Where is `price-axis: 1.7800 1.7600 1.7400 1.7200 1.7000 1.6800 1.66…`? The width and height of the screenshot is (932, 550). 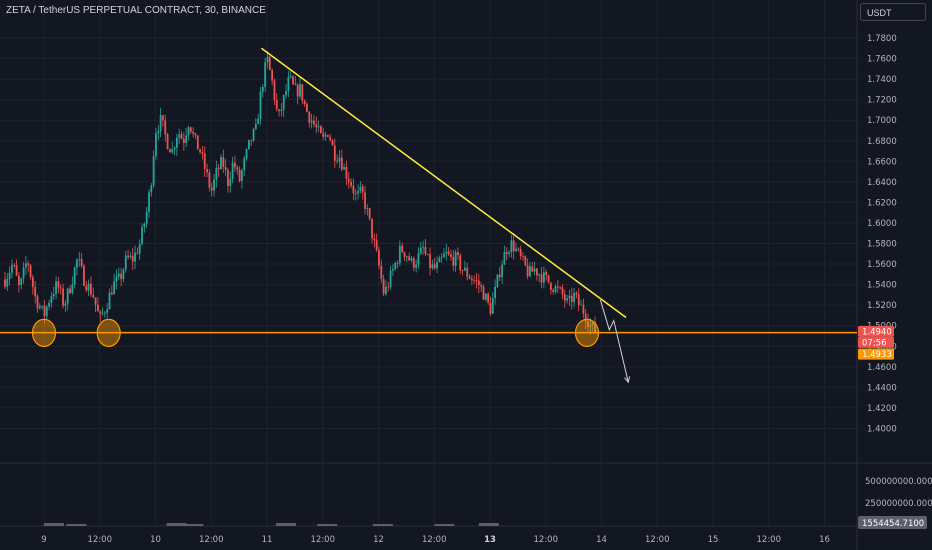 price-axis: 1.7800 1.7600 1.7400 1.7200 1.7000 1.6800 1.66… is located at coordinates (895, 281).